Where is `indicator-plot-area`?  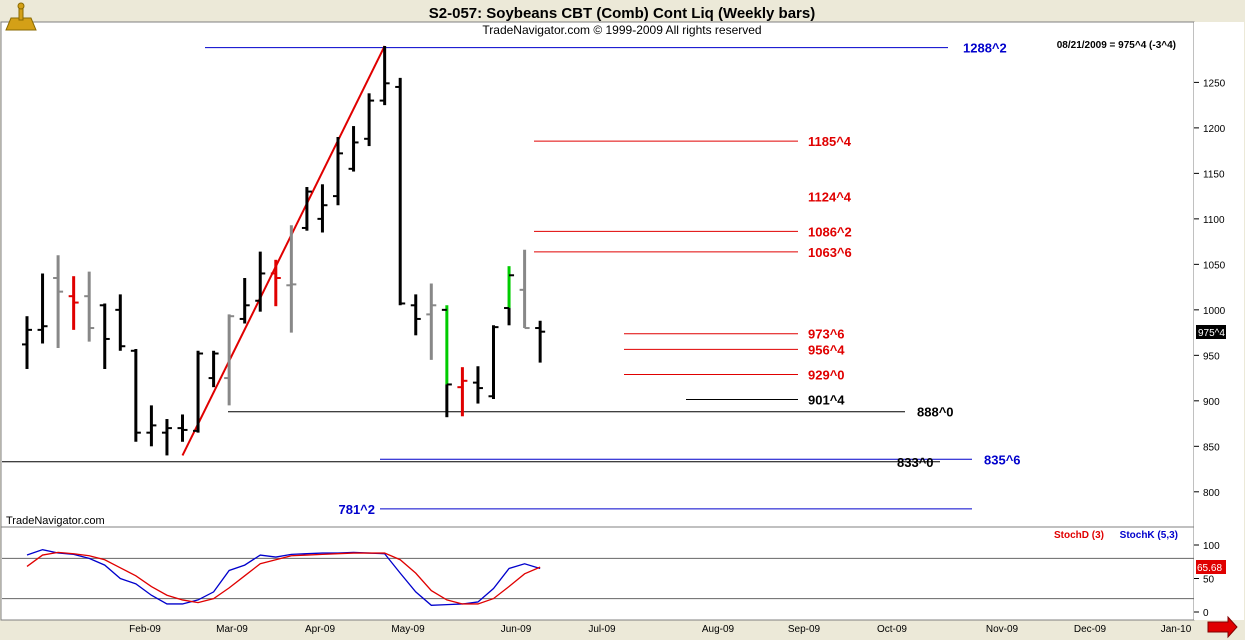 indicator-plot-area is located at coordinates (597, 573).